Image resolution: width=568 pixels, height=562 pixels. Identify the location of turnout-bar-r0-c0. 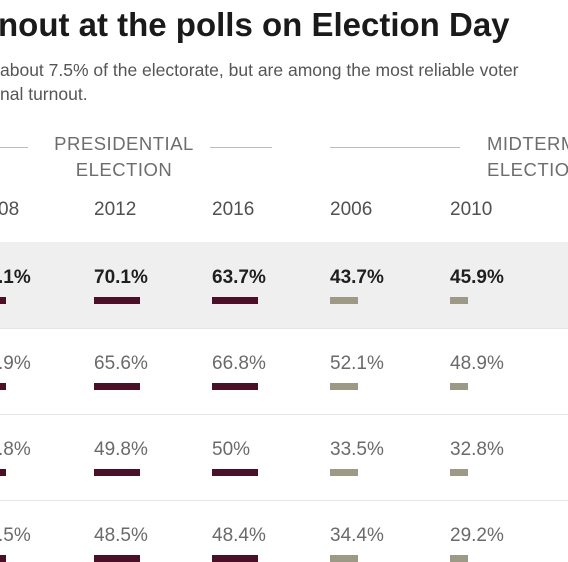
(3, 300).